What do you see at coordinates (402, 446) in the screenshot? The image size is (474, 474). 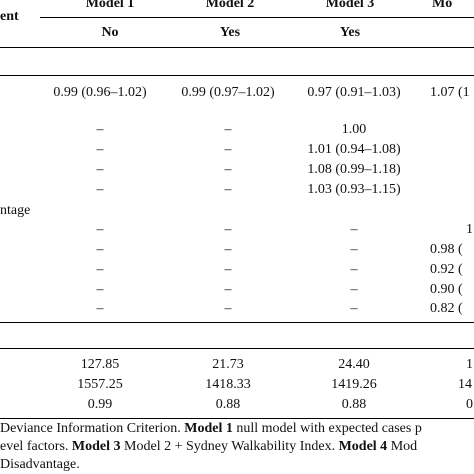 I see `footnote-2e: Mod` at bounding box center [402, 446].